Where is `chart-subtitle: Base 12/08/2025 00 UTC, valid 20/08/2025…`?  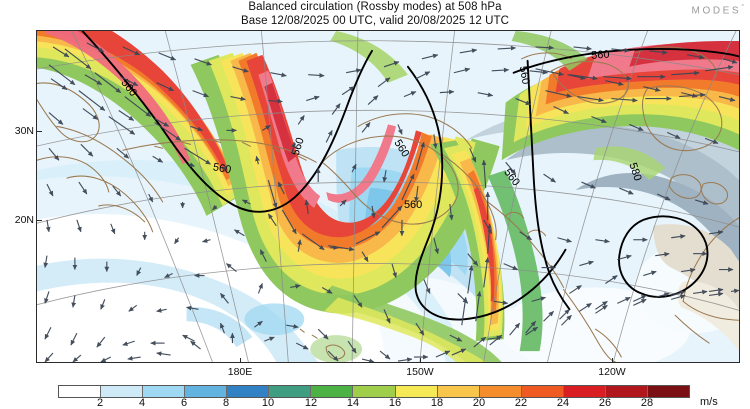 chart-subtitle: Base 12/08/2025 00 UTC, valid 20/08/2025… is located at coordinates (375, 20).